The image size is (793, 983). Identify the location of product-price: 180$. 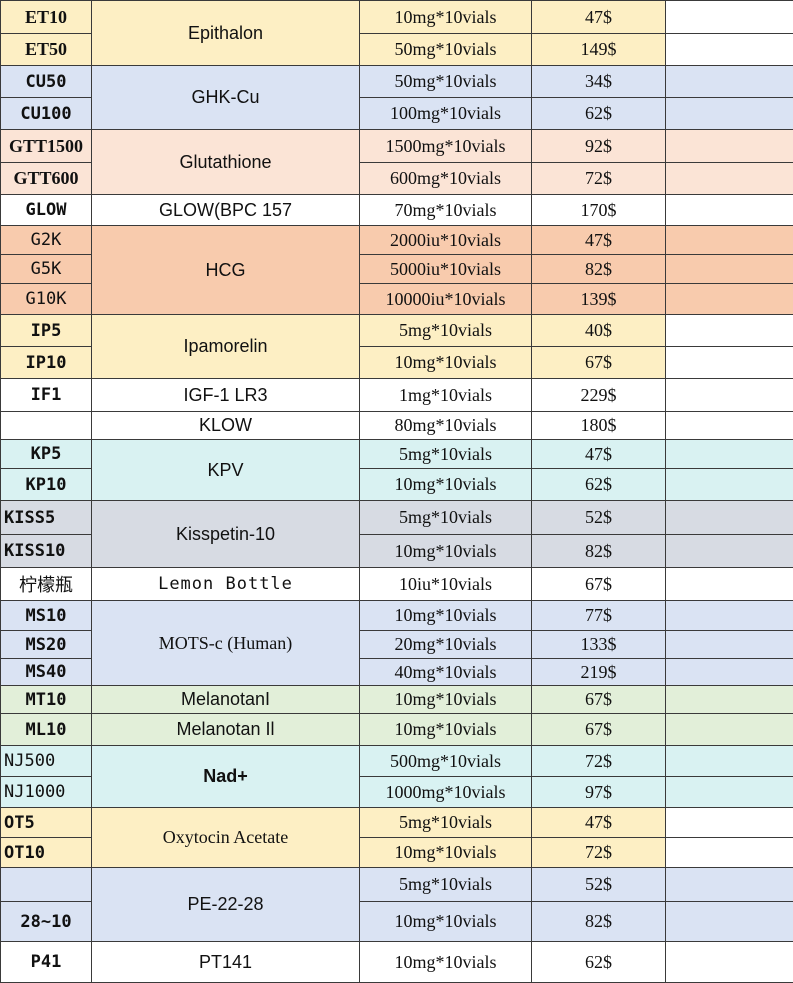
(599, 426).